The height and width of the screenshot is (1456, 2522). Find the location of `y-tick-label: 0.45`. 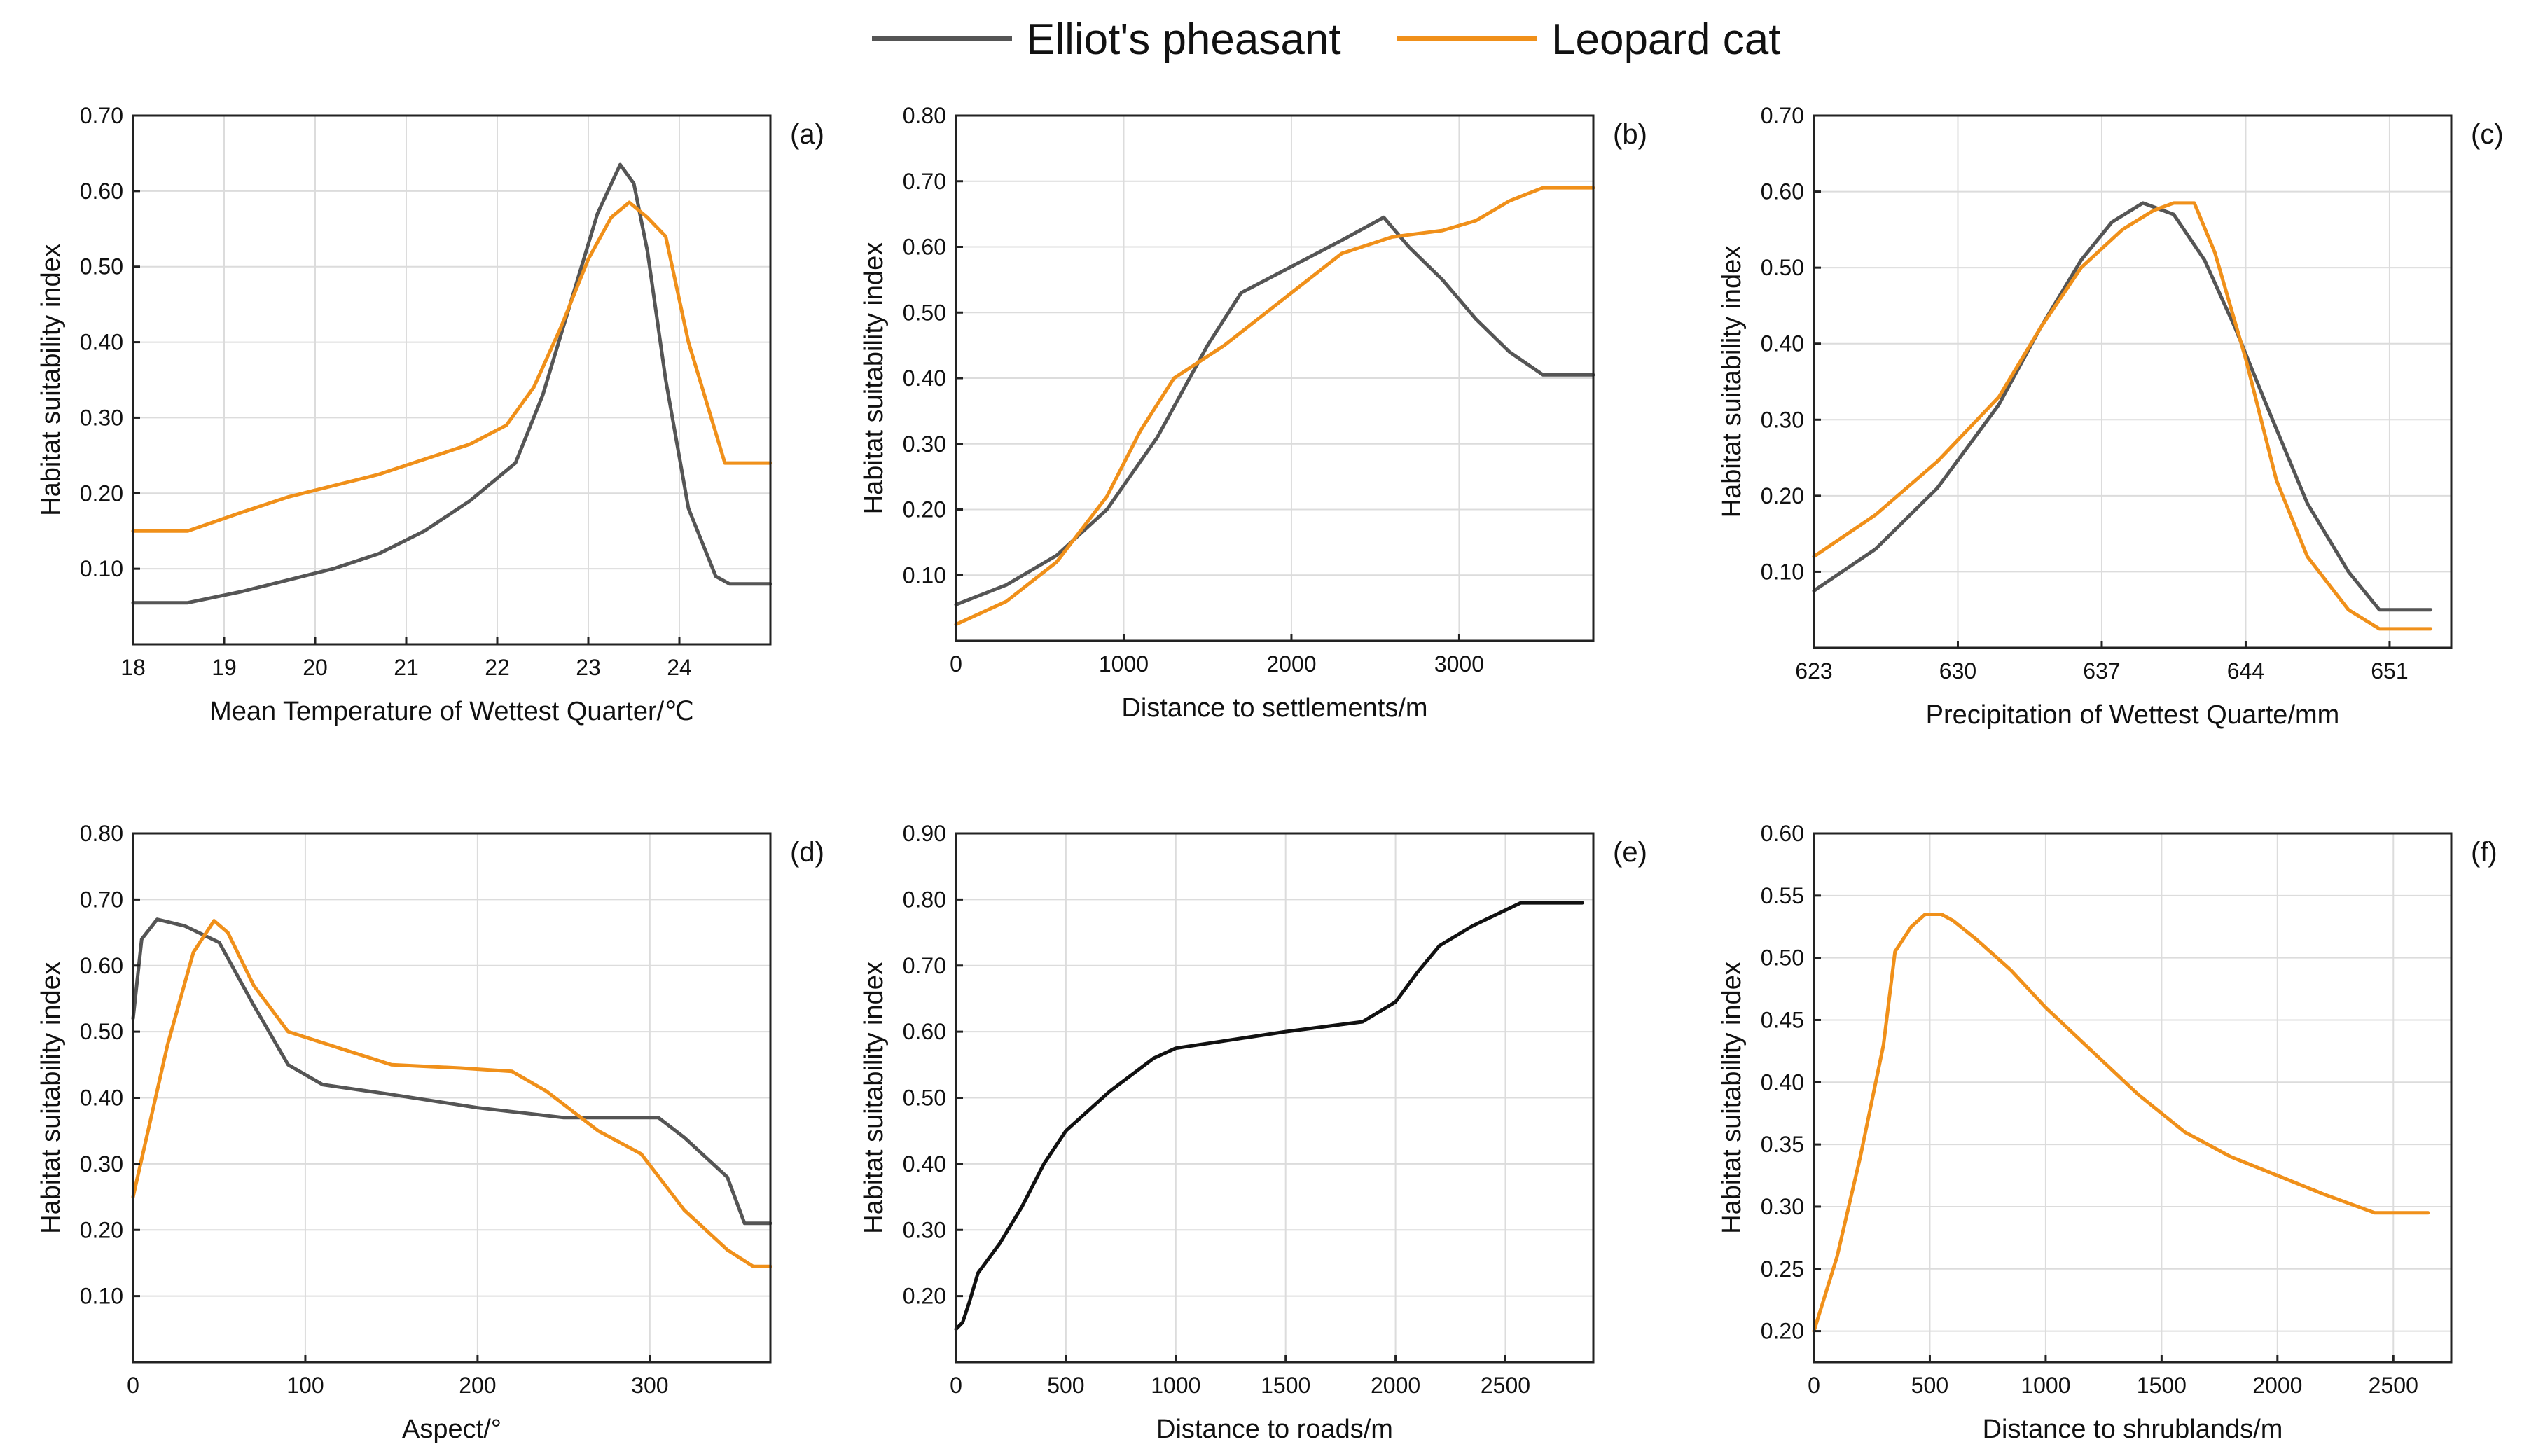

y-tick-label: 0.45 is located at coordinates (1782, 1020).